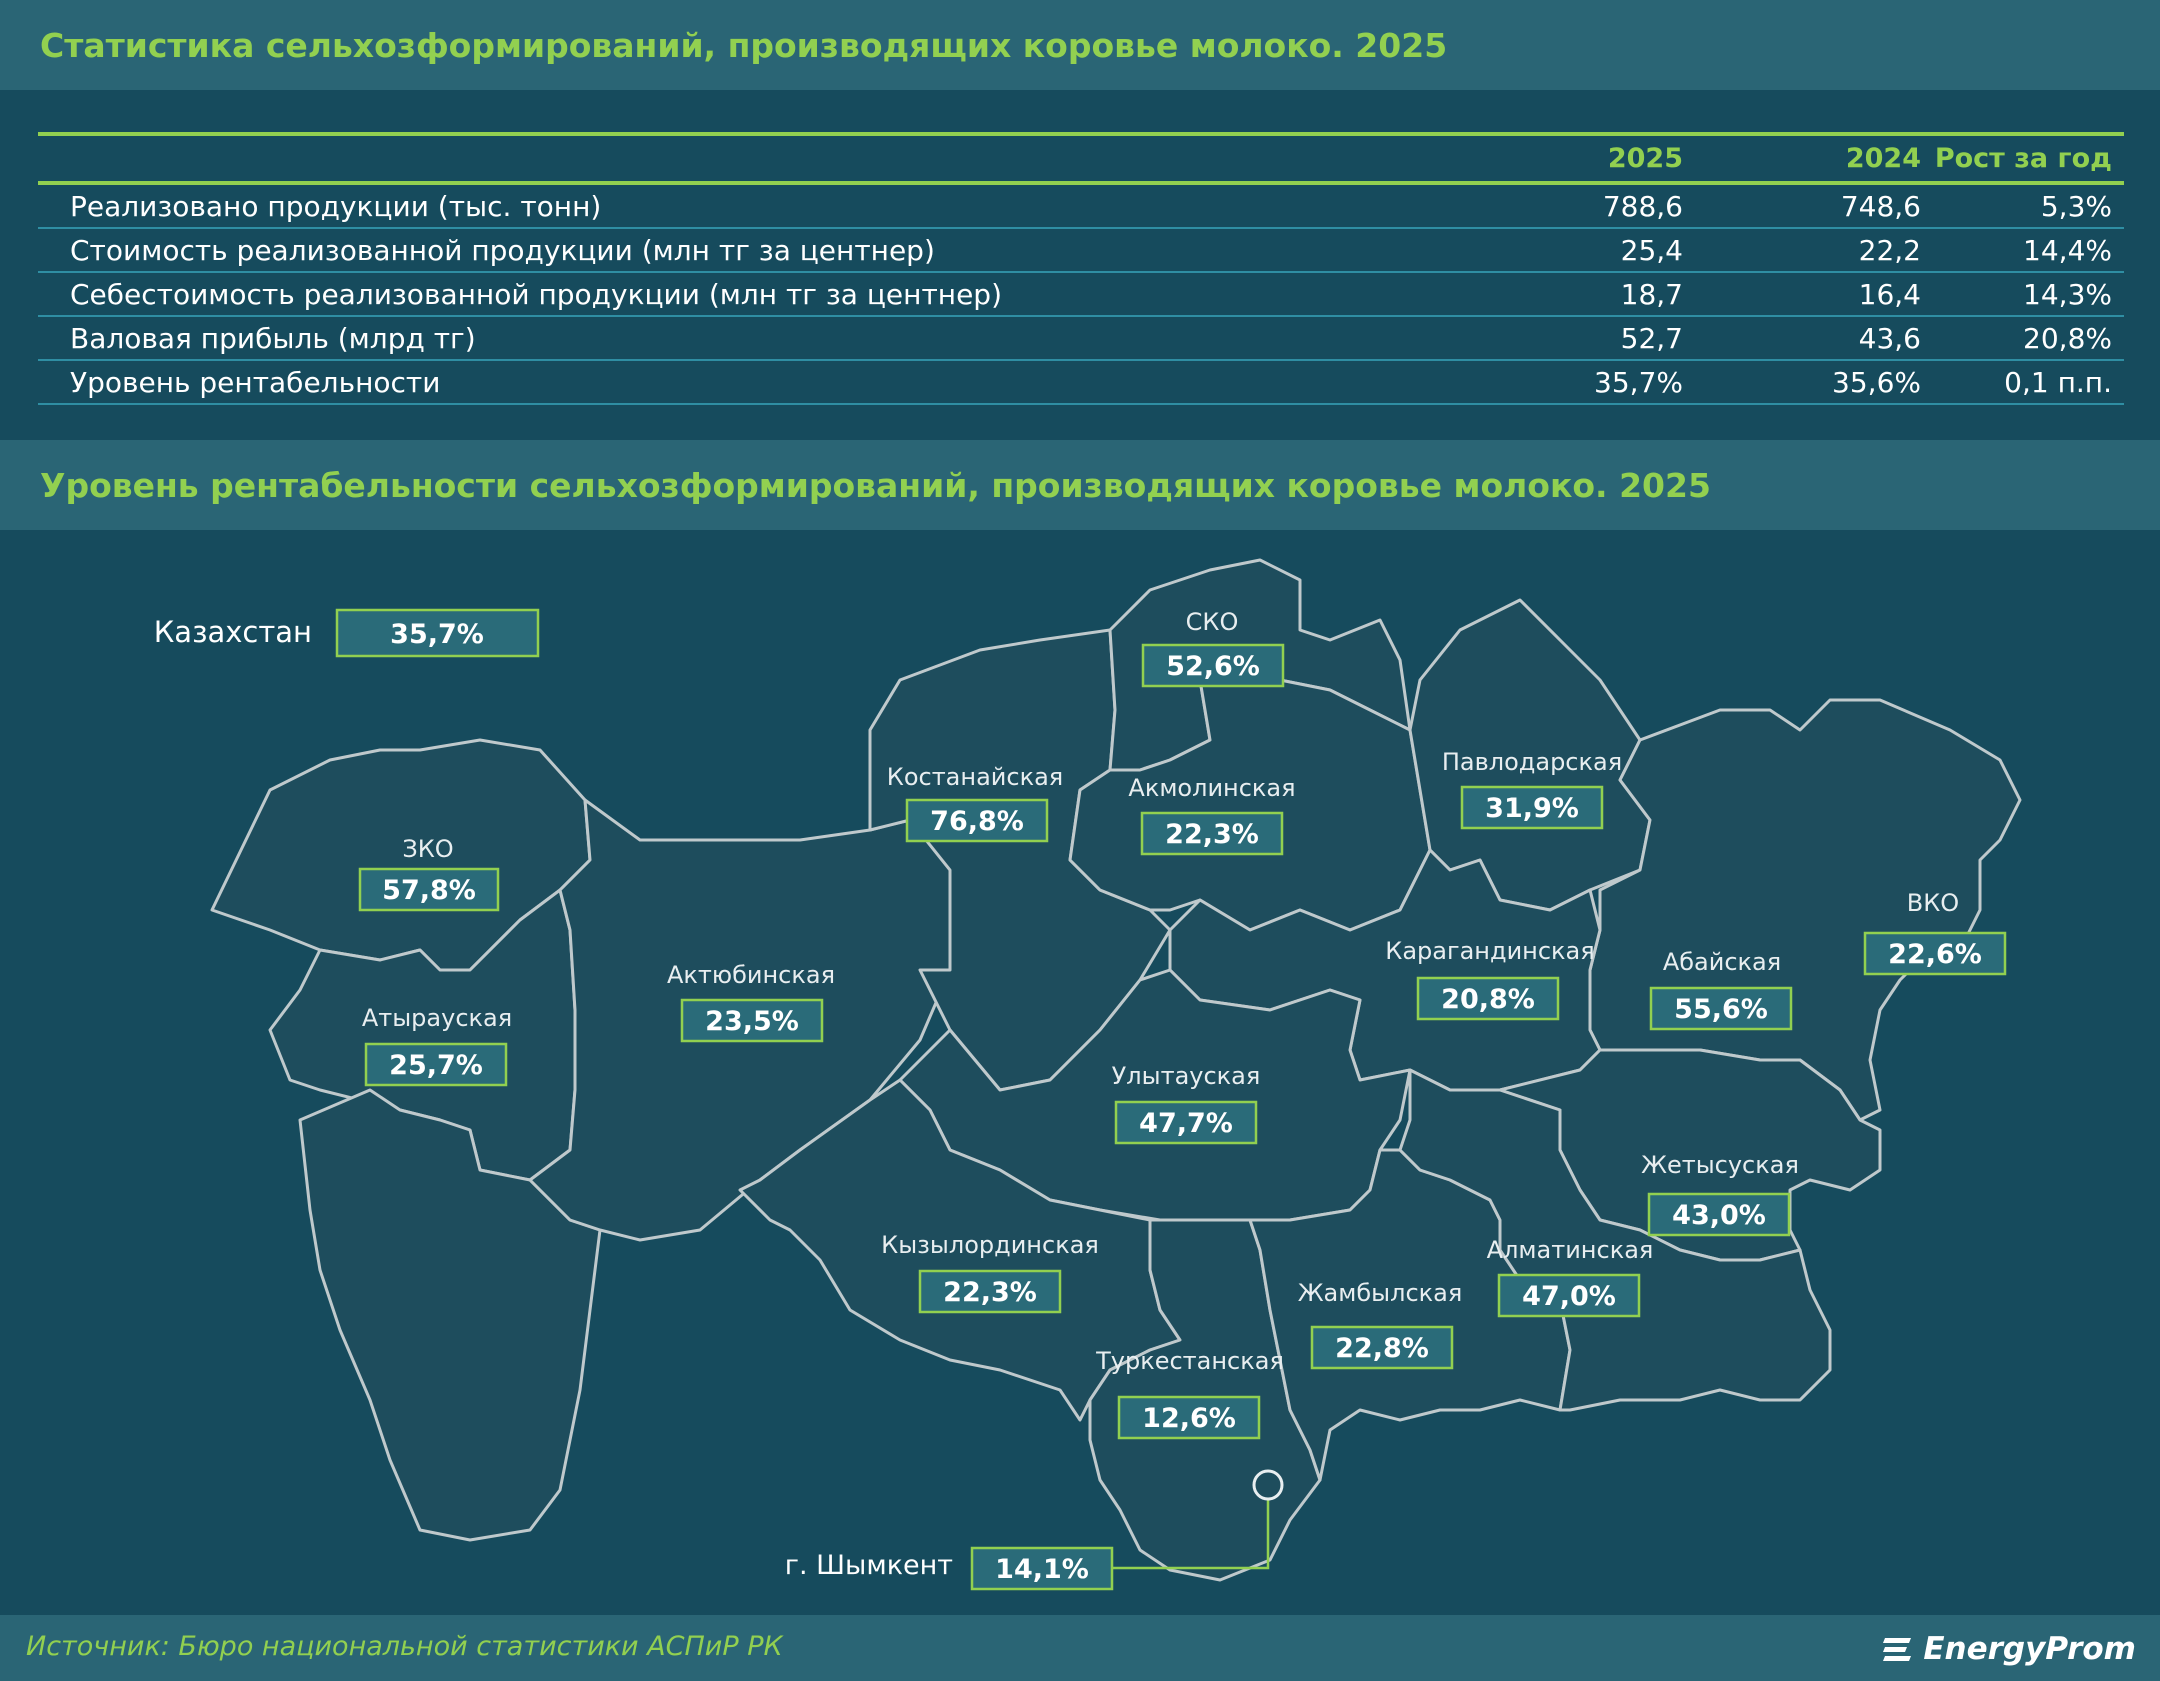 Image resolution: width=2160 pixels, height=1681 pixels. What do you see at coordinates (1532, 762) in the screenshot?
I see `region-name: Павлодарская` at bounding box center [1532, 762].